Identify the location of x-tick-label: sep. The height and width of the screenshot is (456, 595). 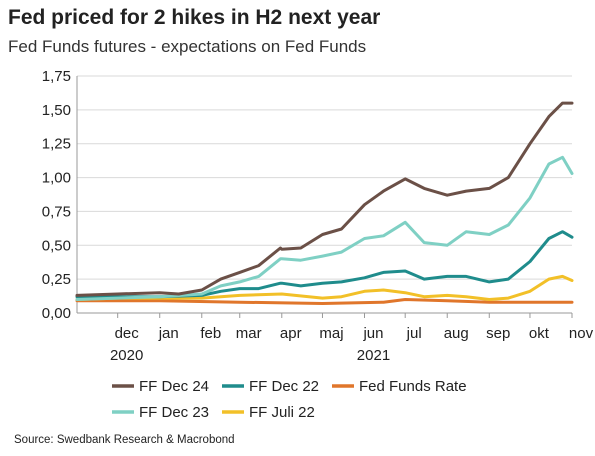
(498, 333).